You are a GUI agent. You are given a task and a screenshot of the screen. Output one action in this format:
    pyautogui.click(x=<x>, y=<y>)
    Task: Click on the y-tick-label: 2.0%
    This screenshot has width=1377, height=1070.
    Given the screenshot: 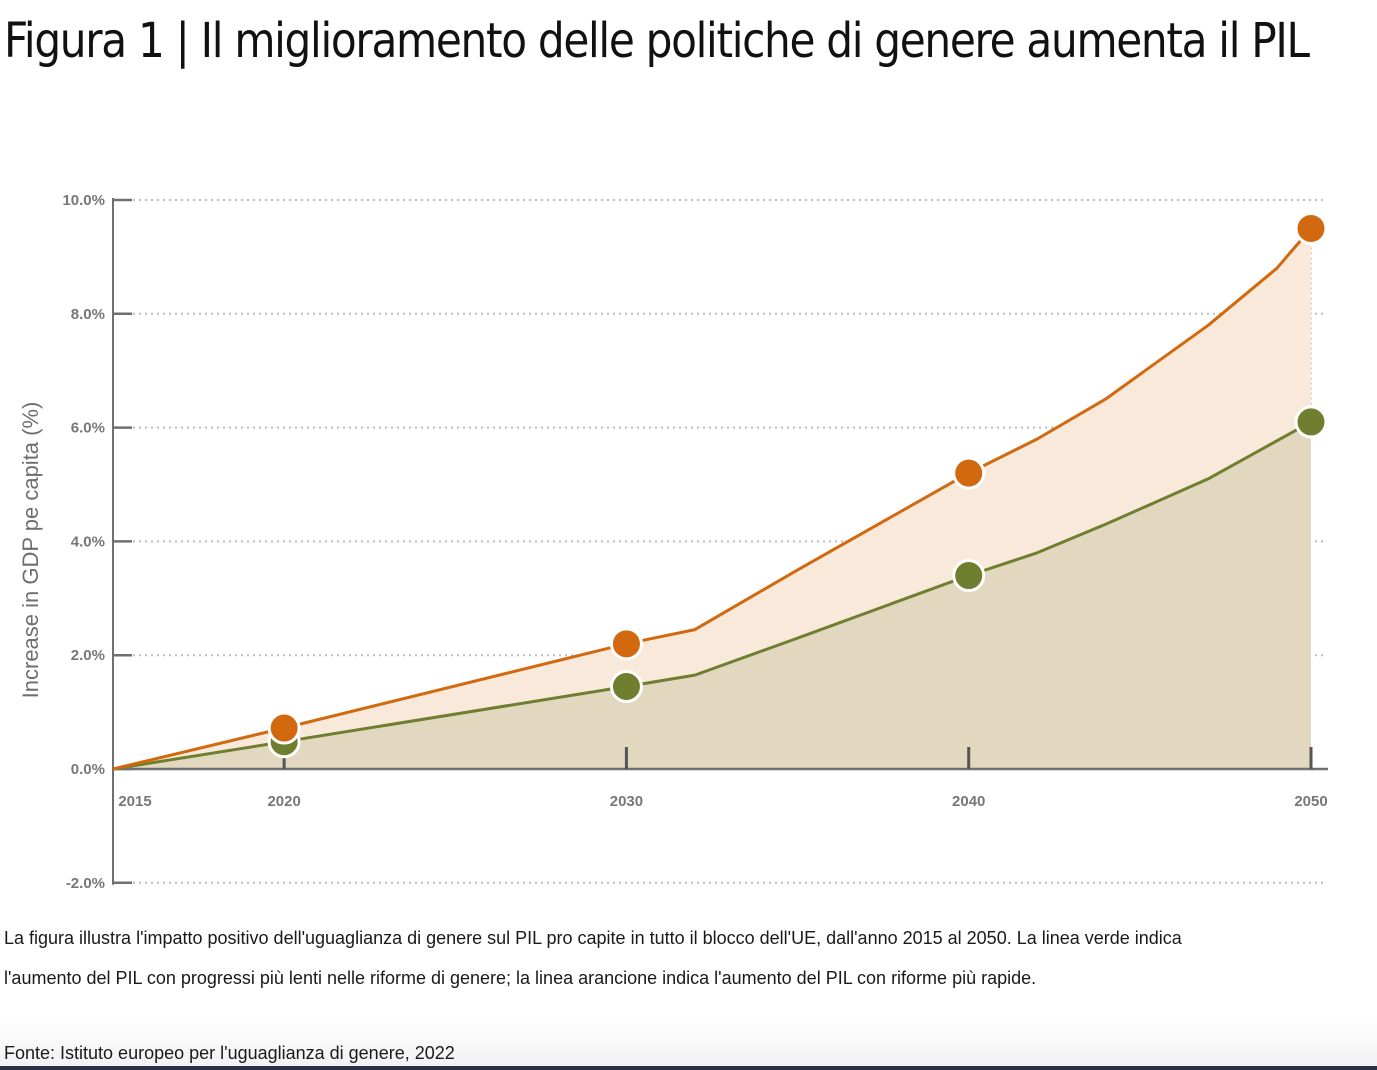 What is the action you would take?
    pyautogui.click(x=88, y=655)
    